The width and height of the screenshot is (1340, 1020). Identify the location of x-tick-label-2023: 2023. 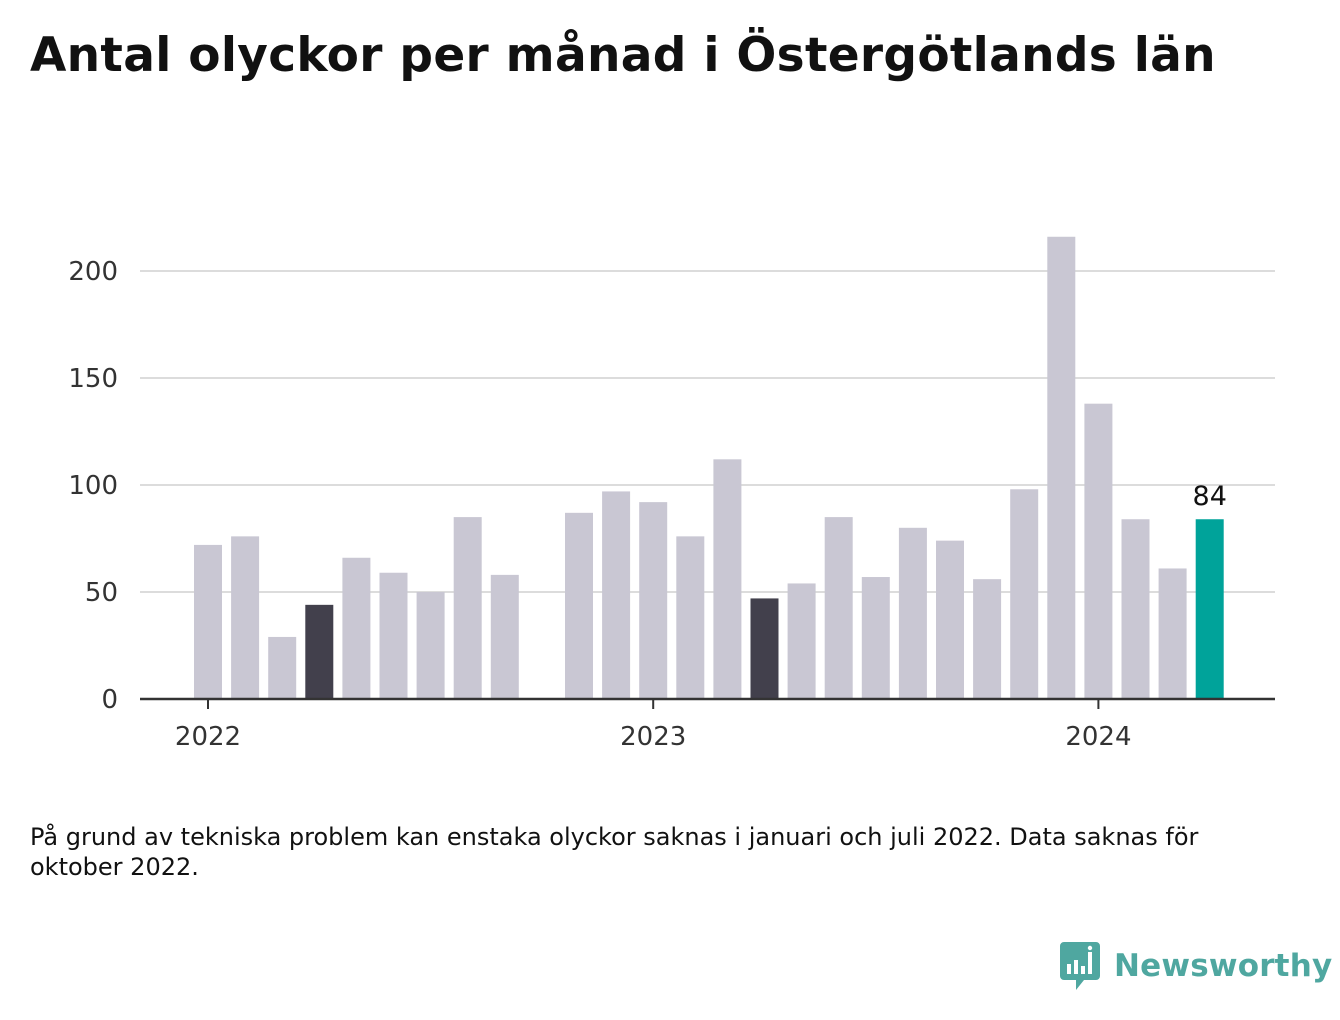
(653, 737).